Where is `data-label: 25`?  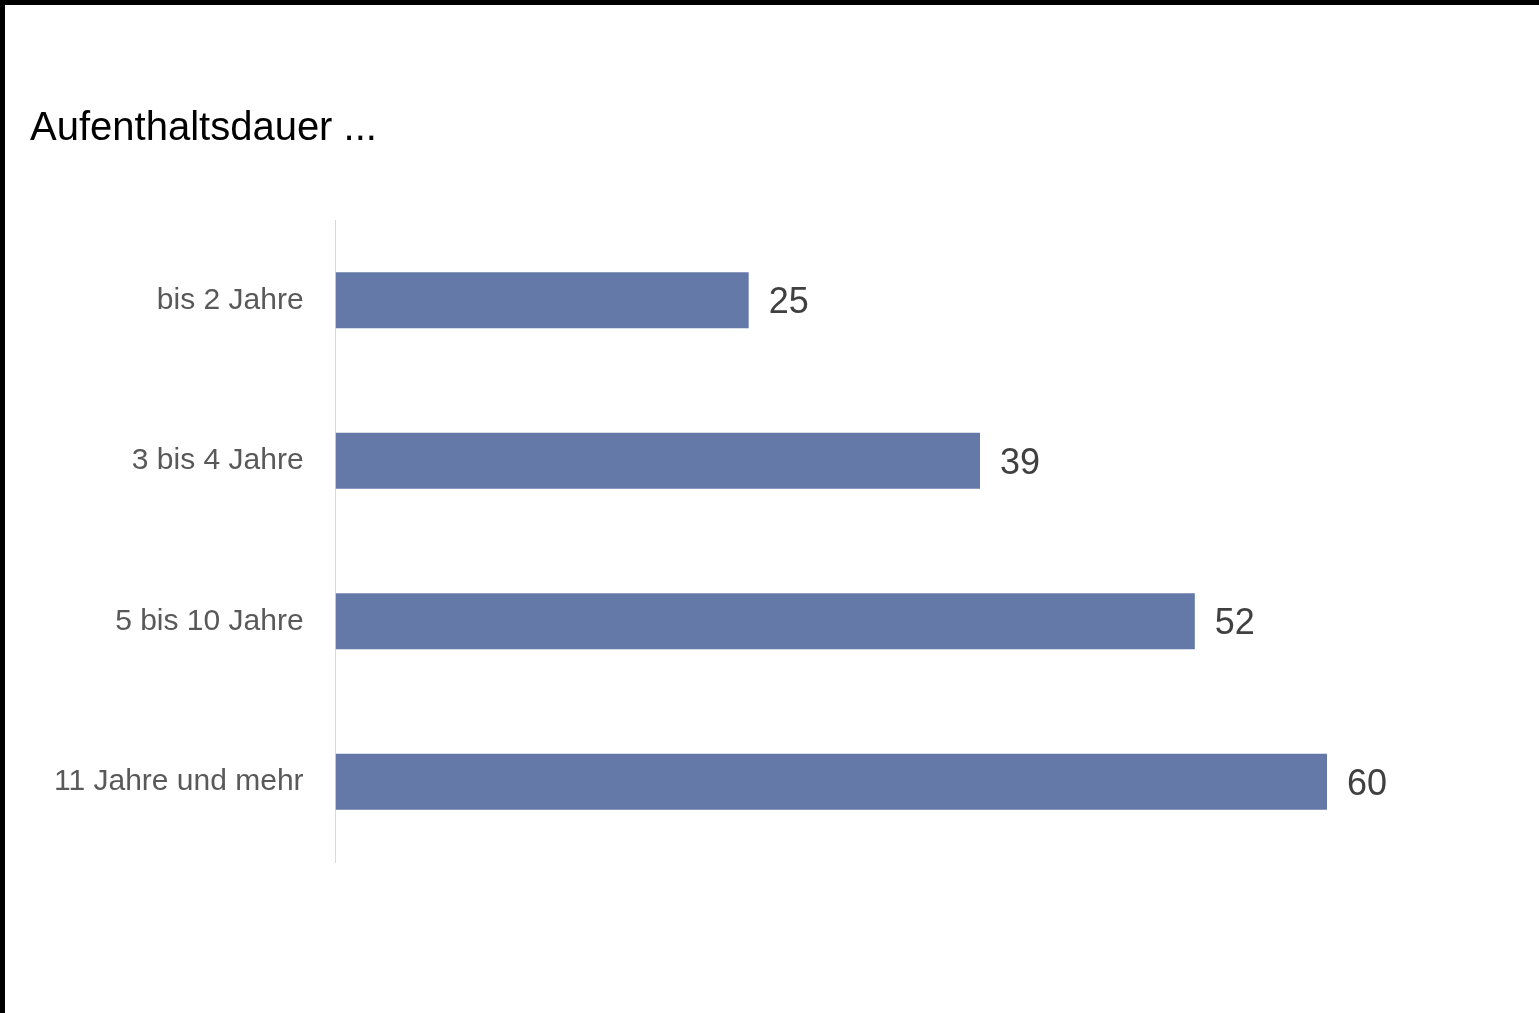 data-label: 25 is located at coordinates (788, 301).